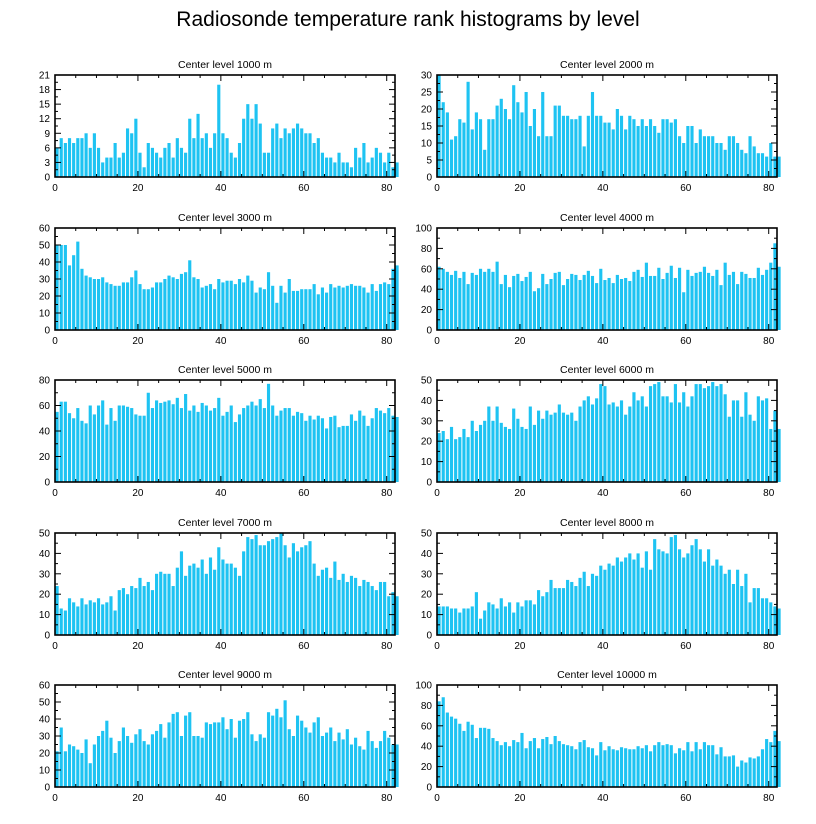 This screenshot has width=816, height=824. What do you see at coordinates (769, 493) in the screenshot?
I see `x-tick-label: 80` at bounding box center [769, 493].